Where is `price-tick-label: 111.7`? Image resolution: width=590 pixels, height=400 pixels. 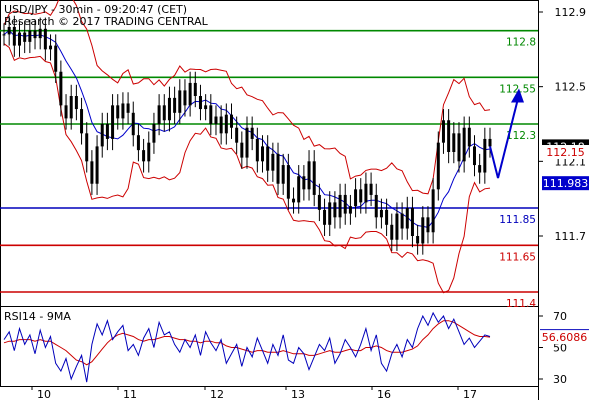
price-tick-label: 111.7 is located at coordinates (571, 236).